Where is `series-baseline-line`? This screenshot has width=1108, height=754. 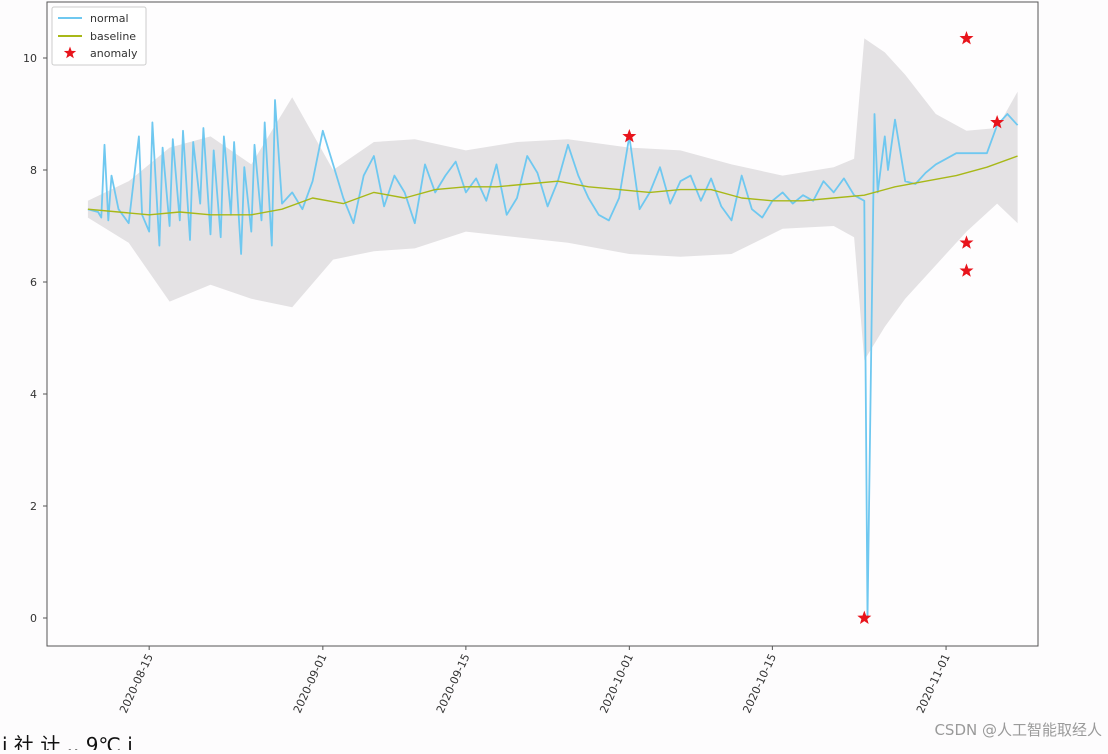 series-baseline-line is located at coordinates (552, 185).